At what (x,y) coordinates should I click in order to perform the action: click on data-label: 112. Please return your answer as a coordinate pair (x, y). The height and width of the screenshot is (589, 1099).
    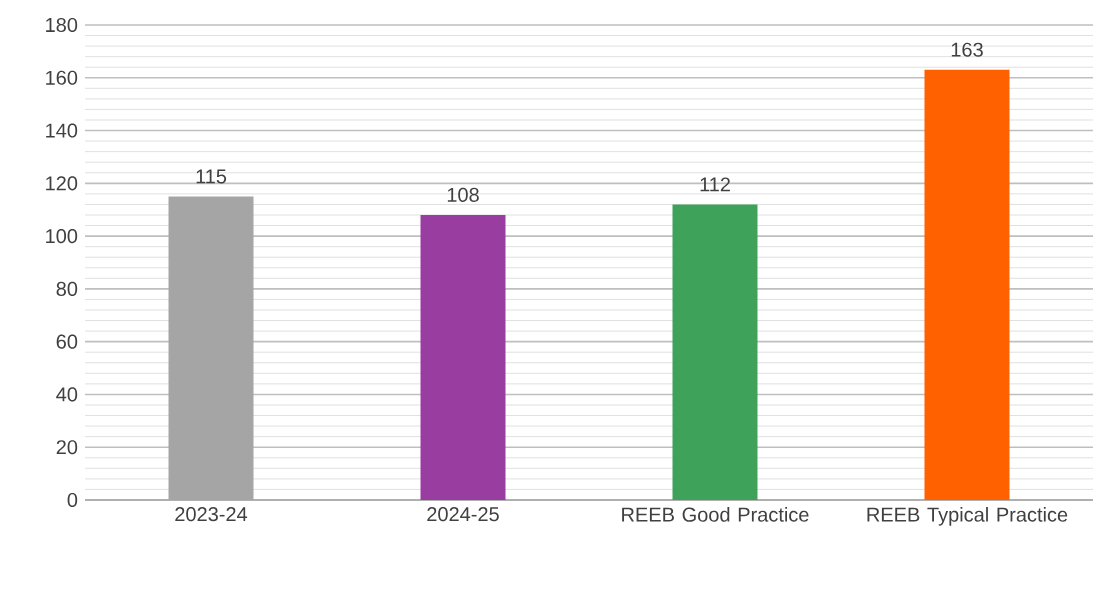
    Looking at the image, I should click on (715, 184).